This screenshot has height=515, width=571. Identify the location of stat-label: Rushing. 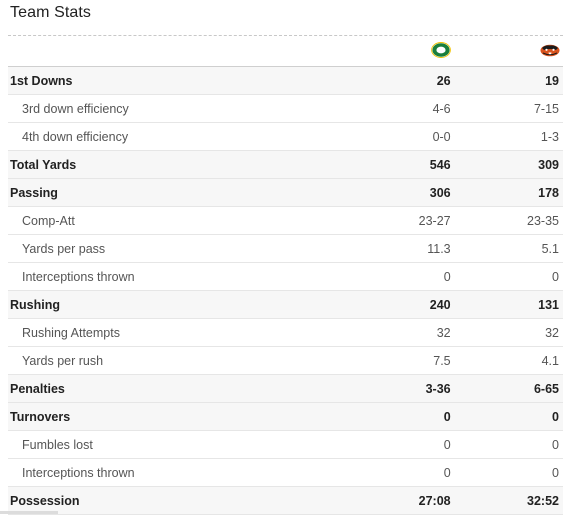
(178, 304).